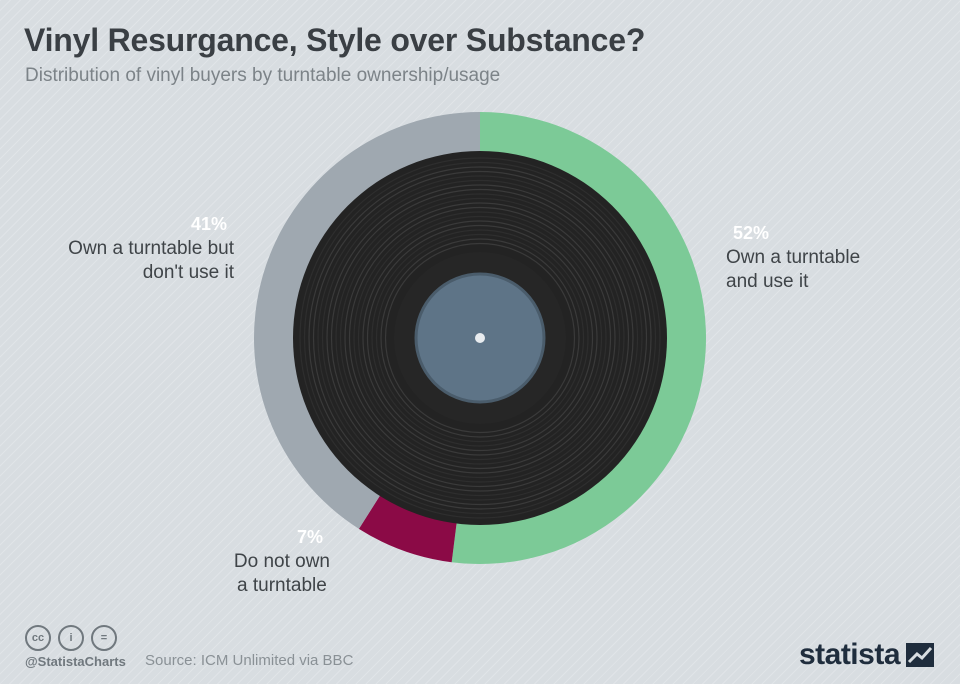 The height and width of the screenshot is (684, 960). I want to click on slice-label-own-and-use: 52% Own a turntable and use it, so click(793, 257).